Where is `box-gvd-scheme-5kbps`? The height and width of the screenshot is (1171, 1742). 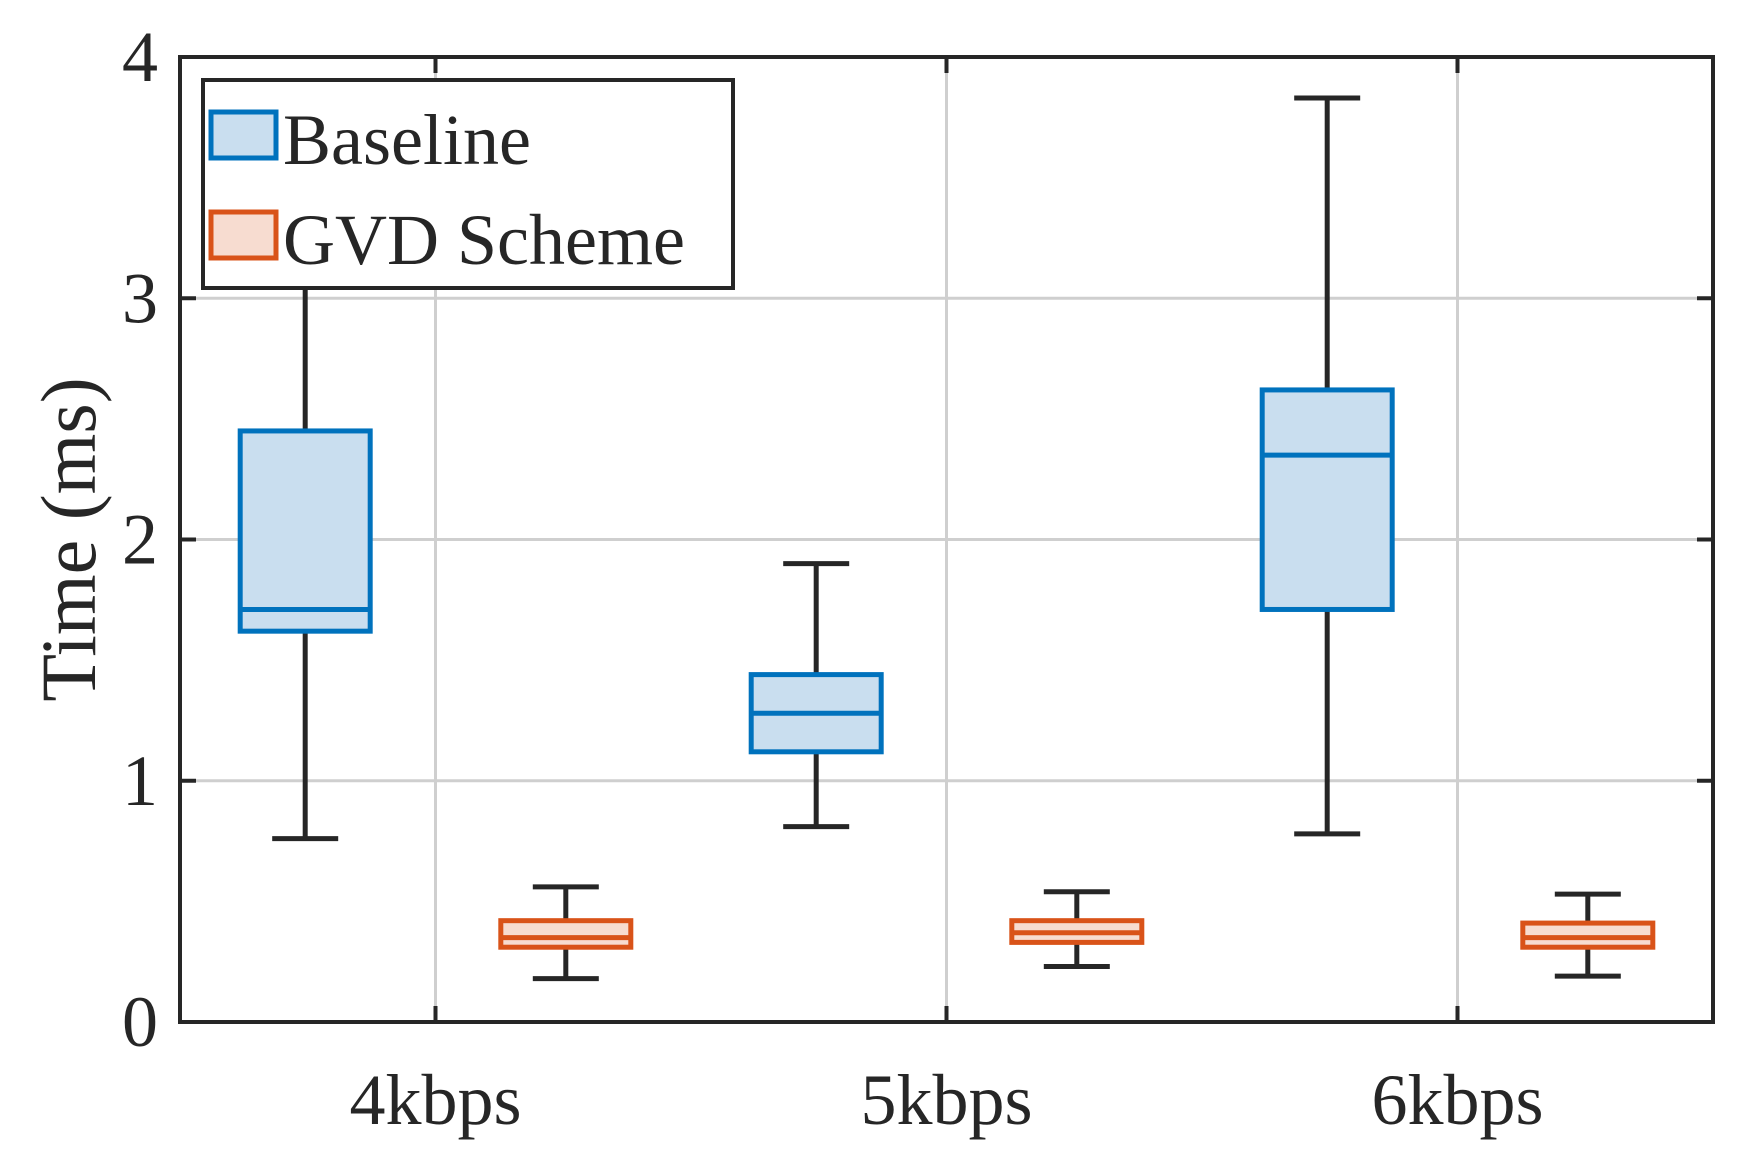 box-gvd-scheme-5kbps is located at coordinates (1077, 929).